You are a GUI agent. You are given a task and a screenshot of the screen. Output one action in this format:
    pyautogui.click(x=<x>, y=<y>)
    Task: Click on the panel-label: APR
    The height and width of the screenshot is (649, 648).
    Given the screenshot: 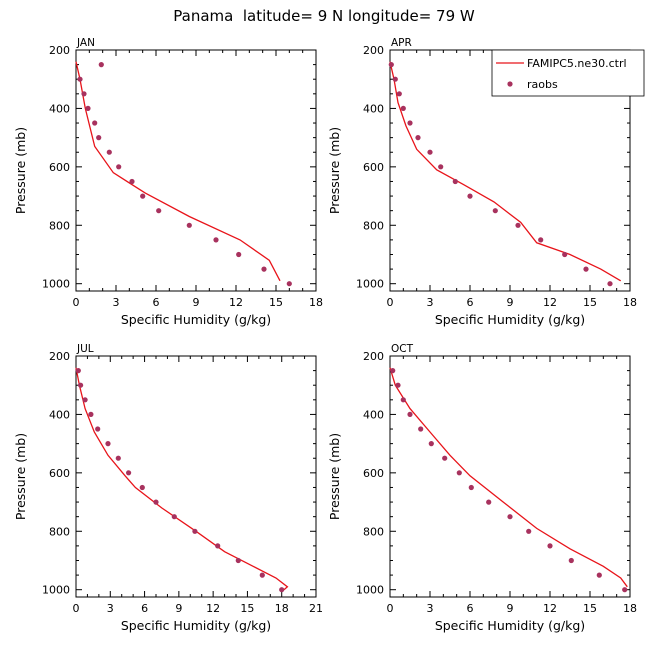 What is the action you would take?
    pyautogui.click(x=401, y=43)
    